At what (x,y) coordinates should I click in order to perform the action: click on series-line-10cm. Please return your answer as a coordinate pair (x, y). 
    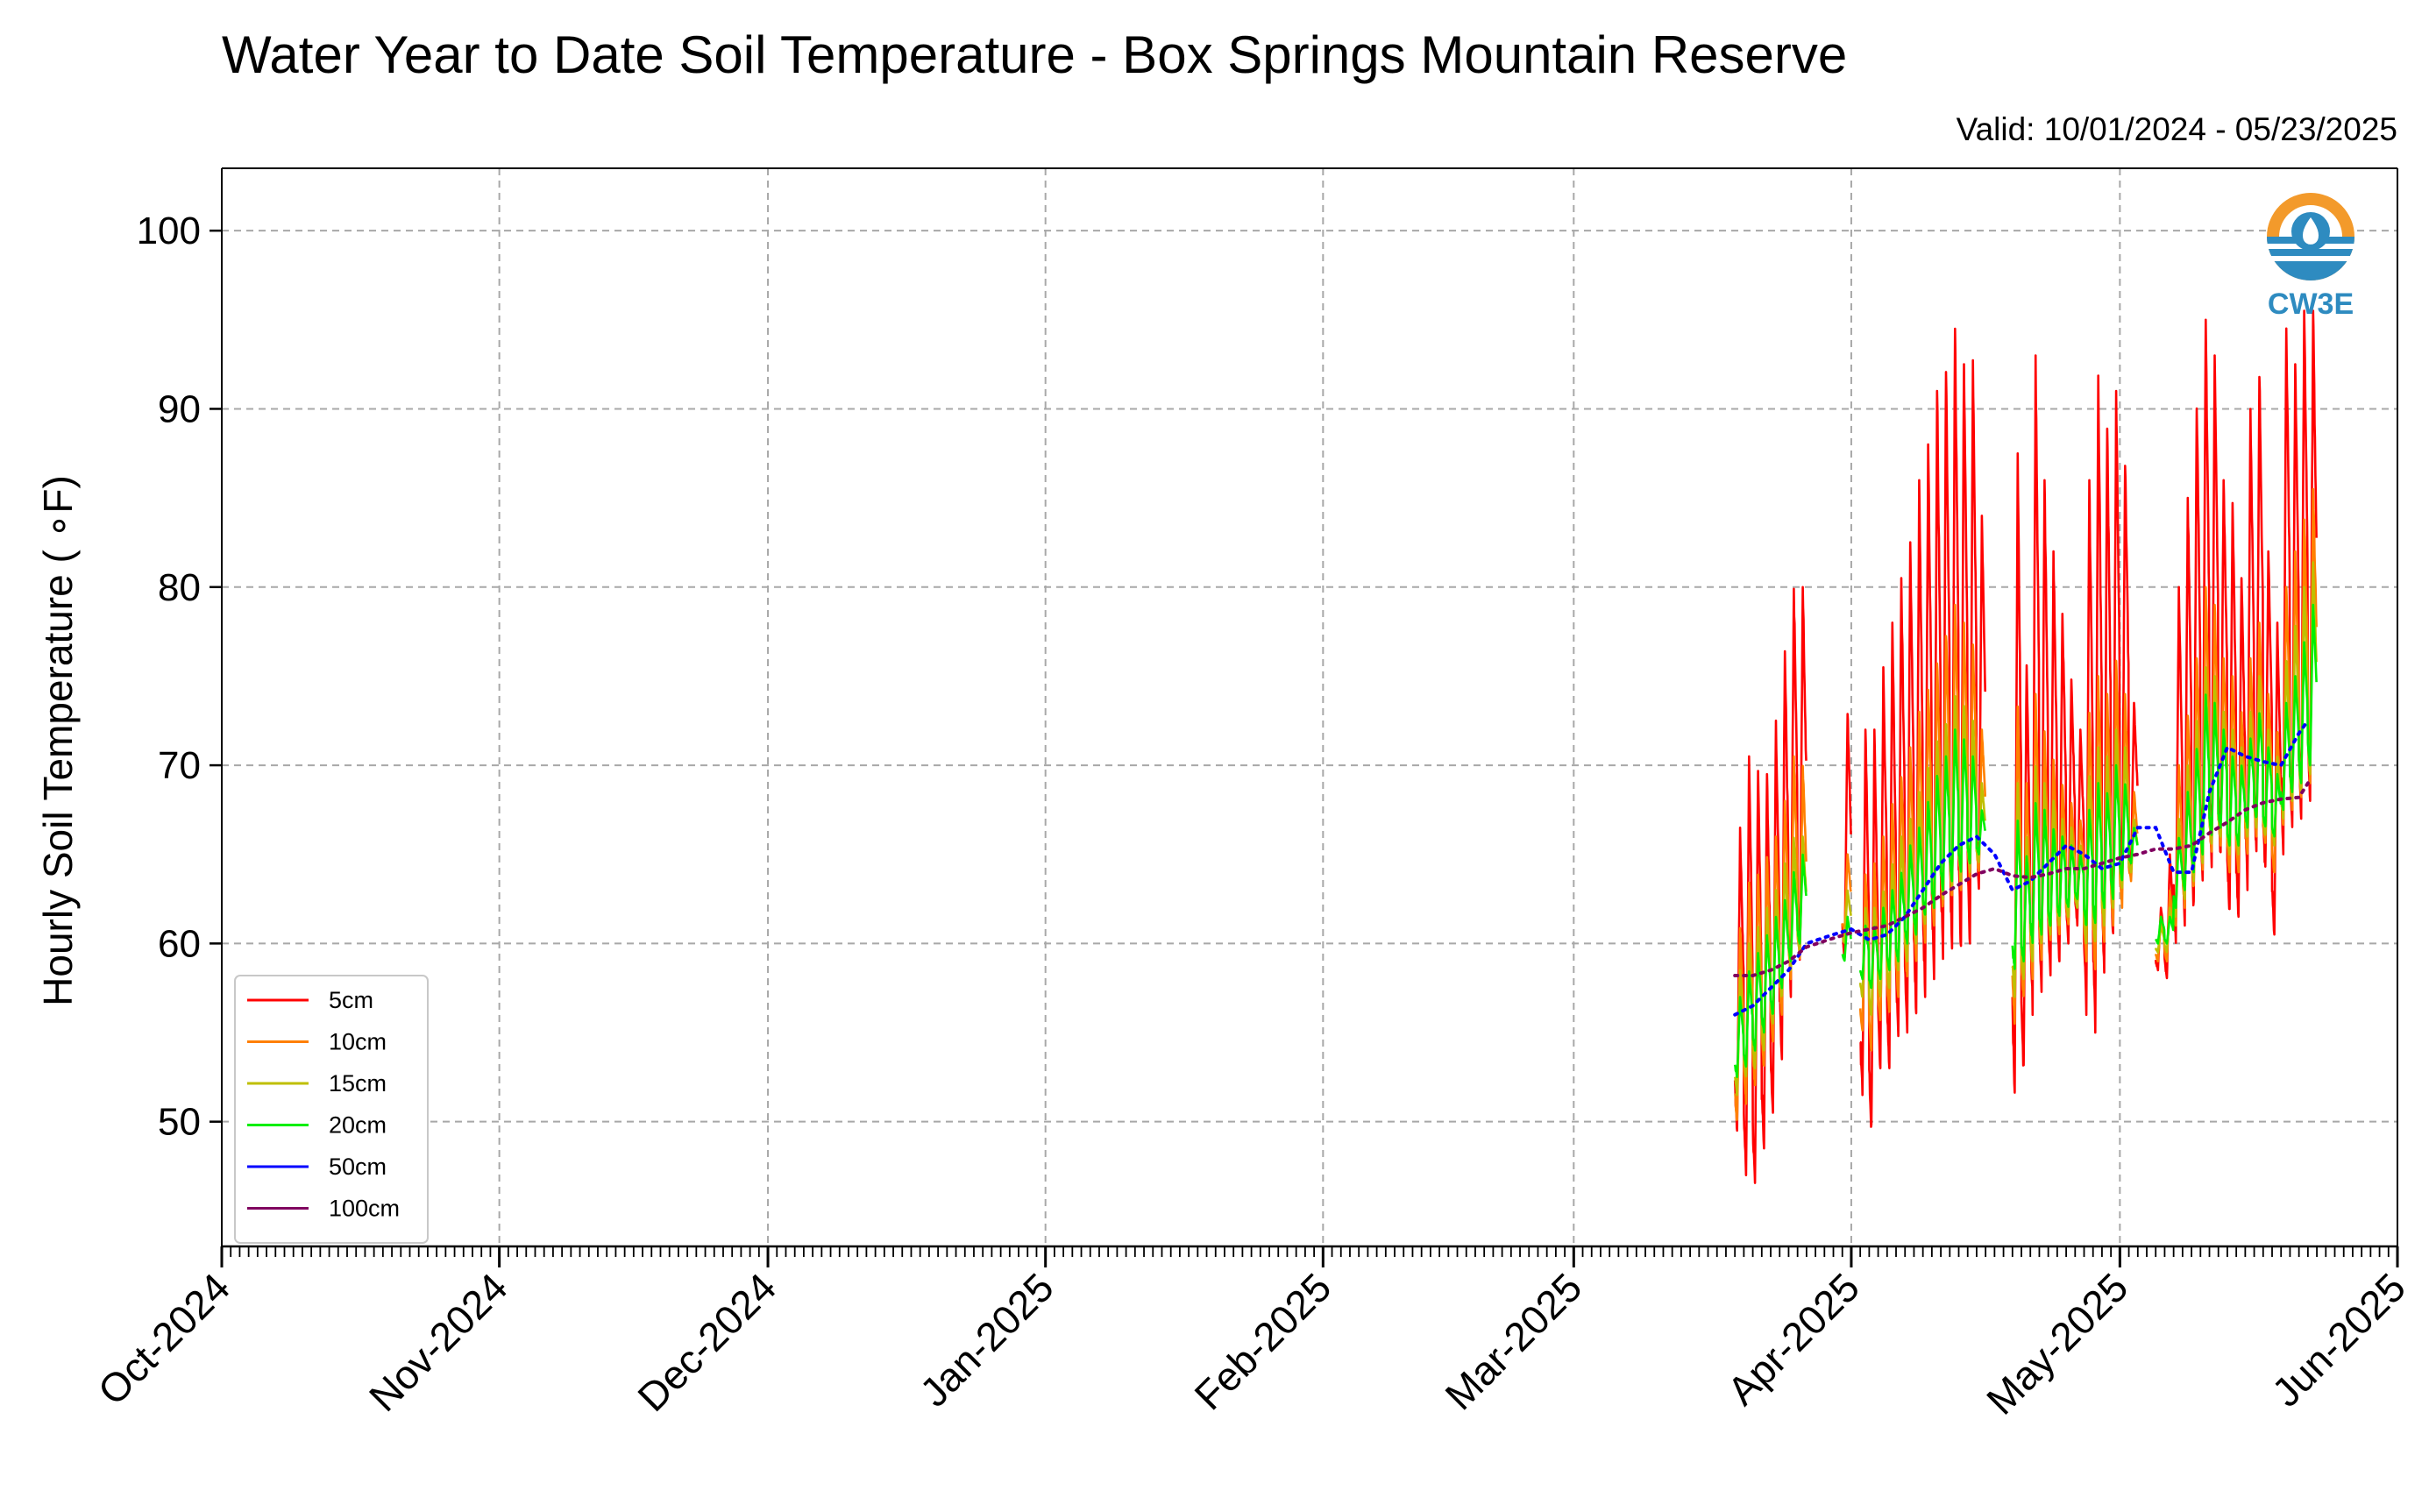
    Looking at the image, I should click on (1847, 894).